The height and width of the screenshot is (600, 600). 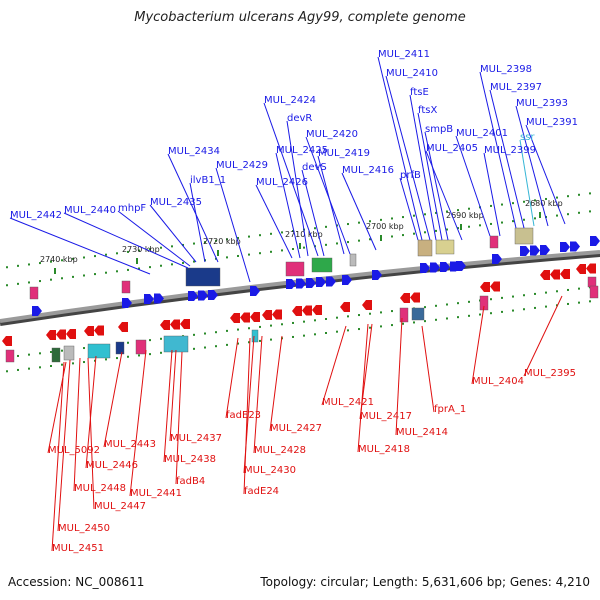 I want to click on label-fade23: fadE23, so click(x=243, y=415).